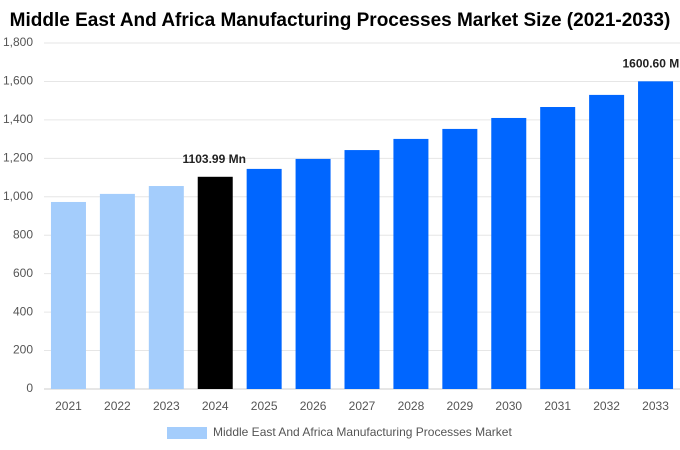 The image size is (680, 450). Describe the element at coordinates (655, 406) in the screenshot. I see `x-tick-label: 2033` at that location.